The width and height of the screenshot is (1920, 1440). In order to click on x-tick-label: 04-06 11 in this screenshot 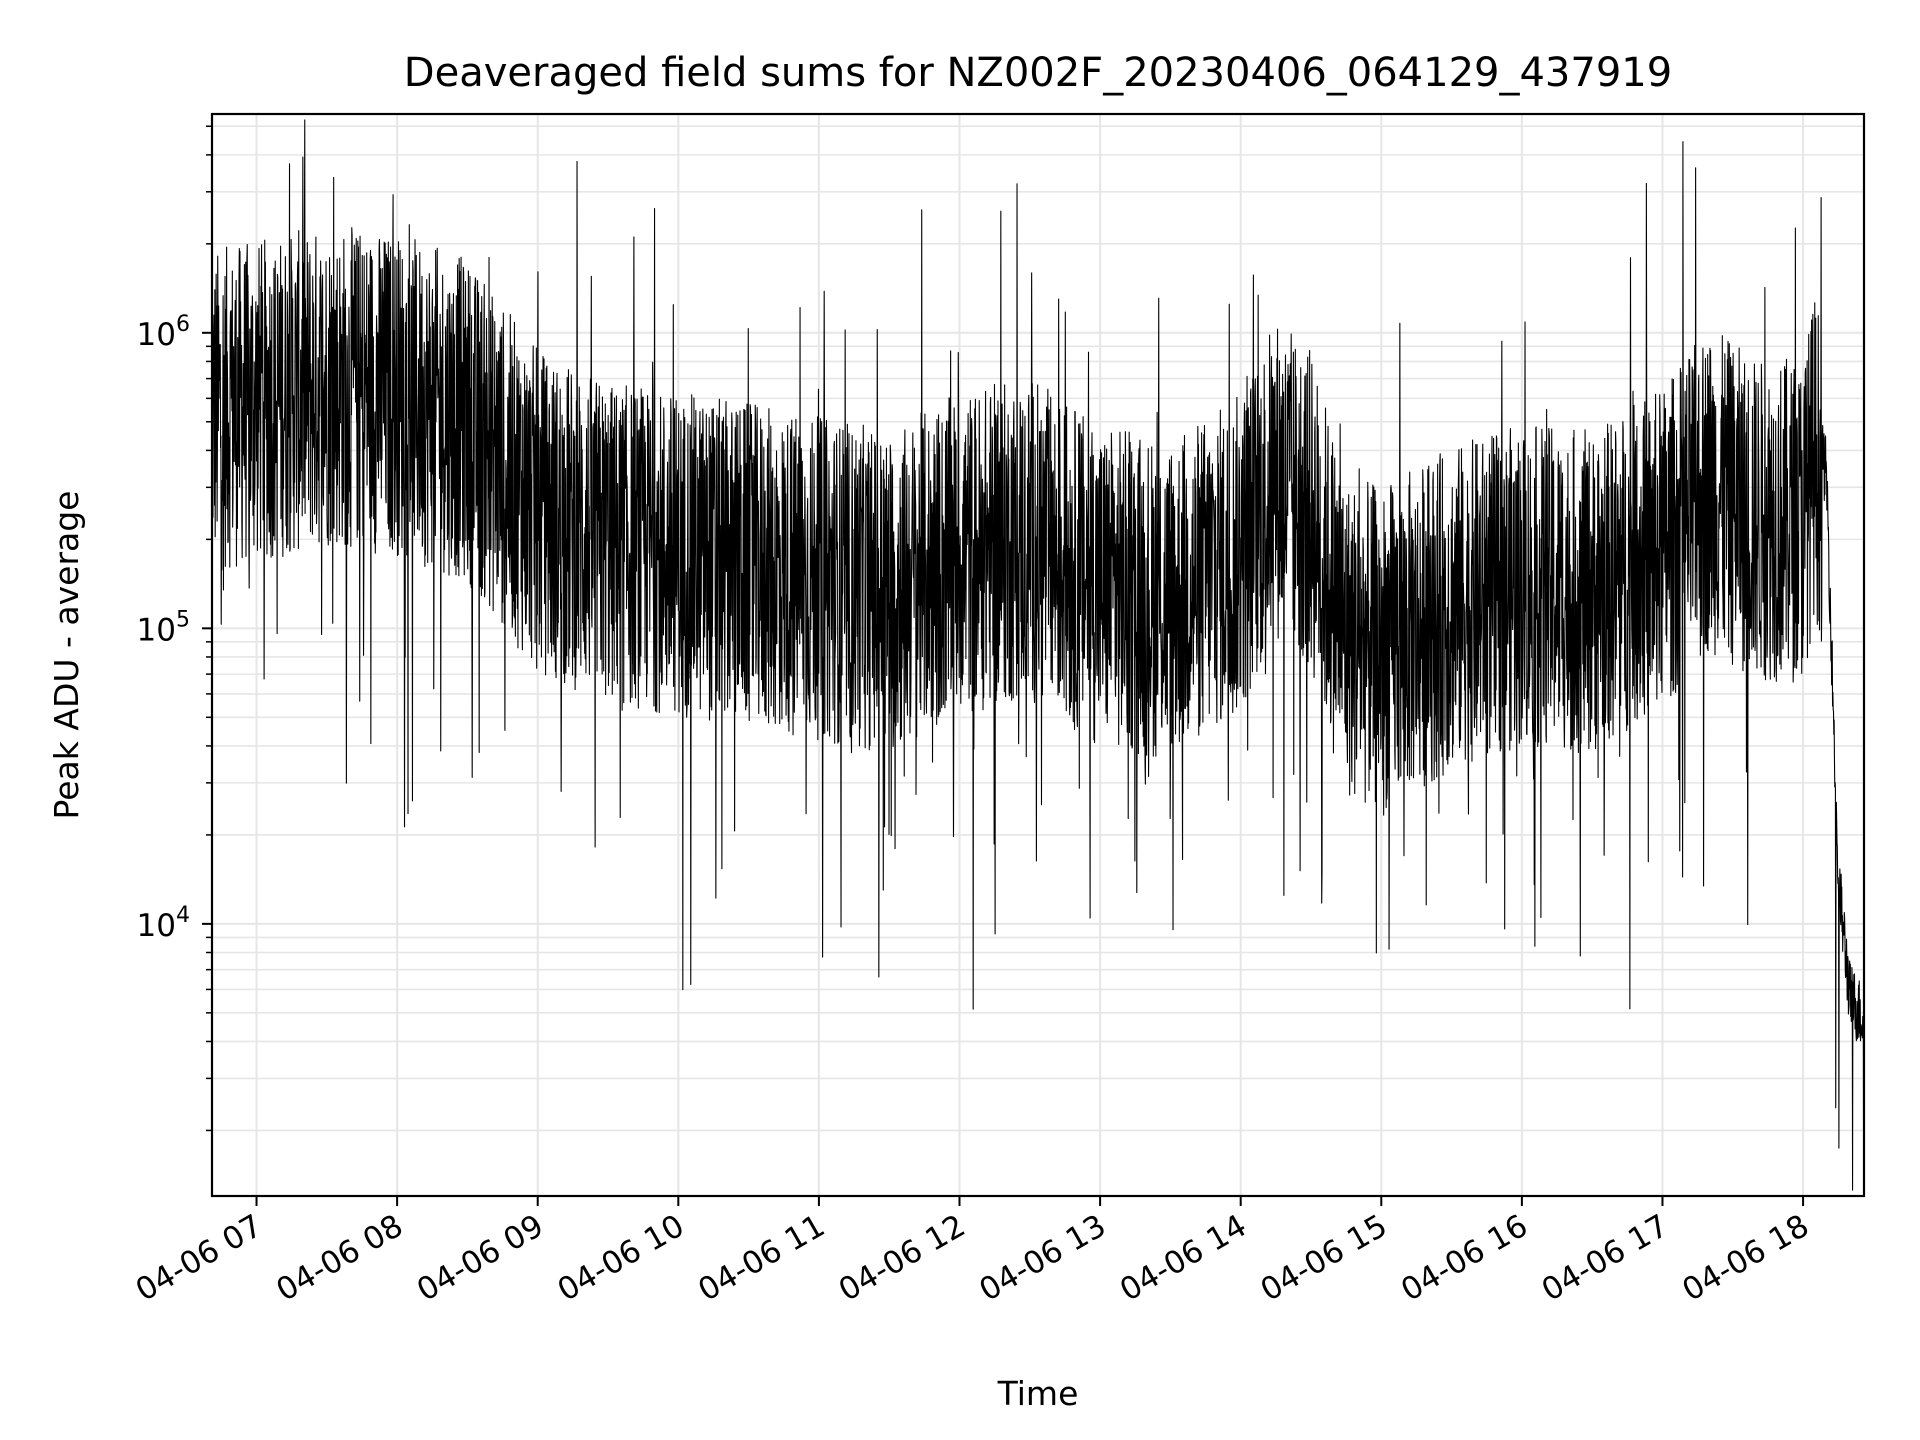, I will do `click(761, 1258)`.